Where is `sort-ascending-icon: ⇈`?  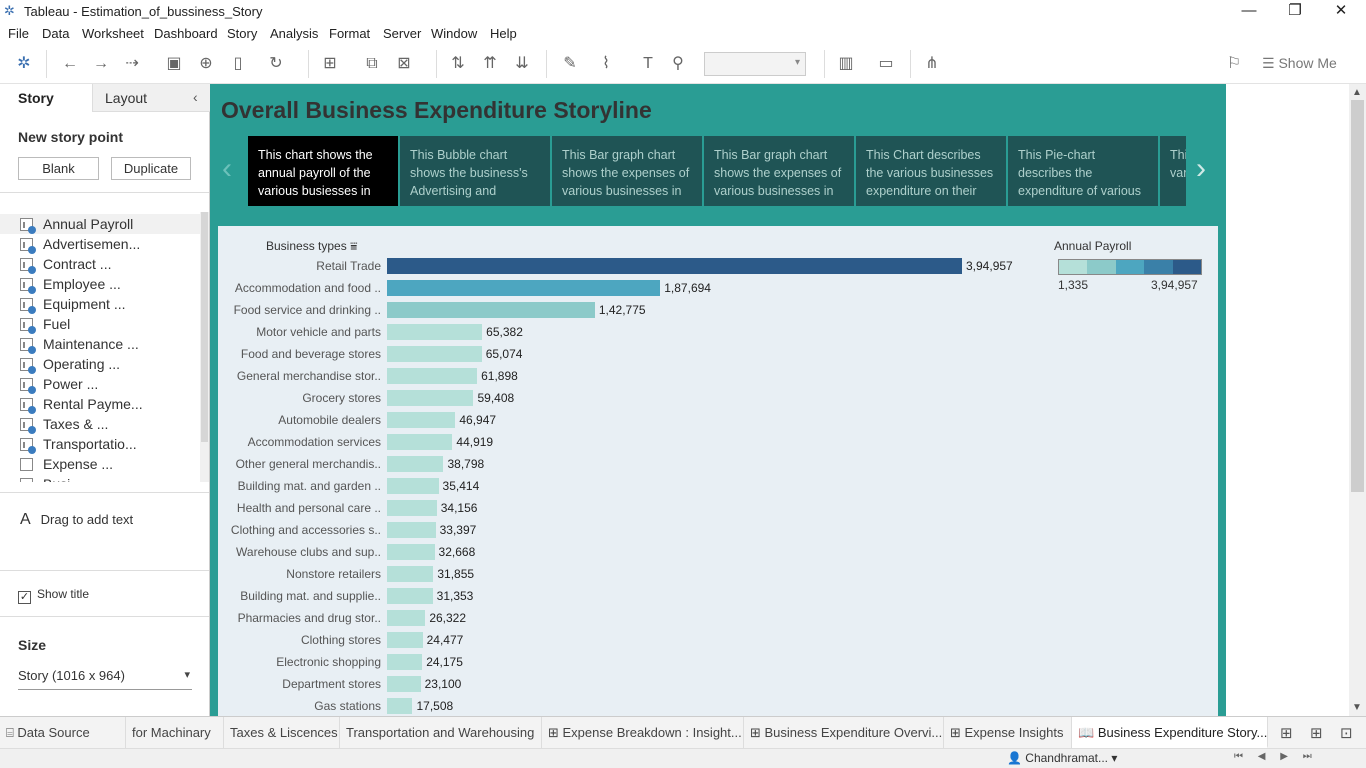
sort-ascending-icon: ⇈ is located at coordinates (490, 63).